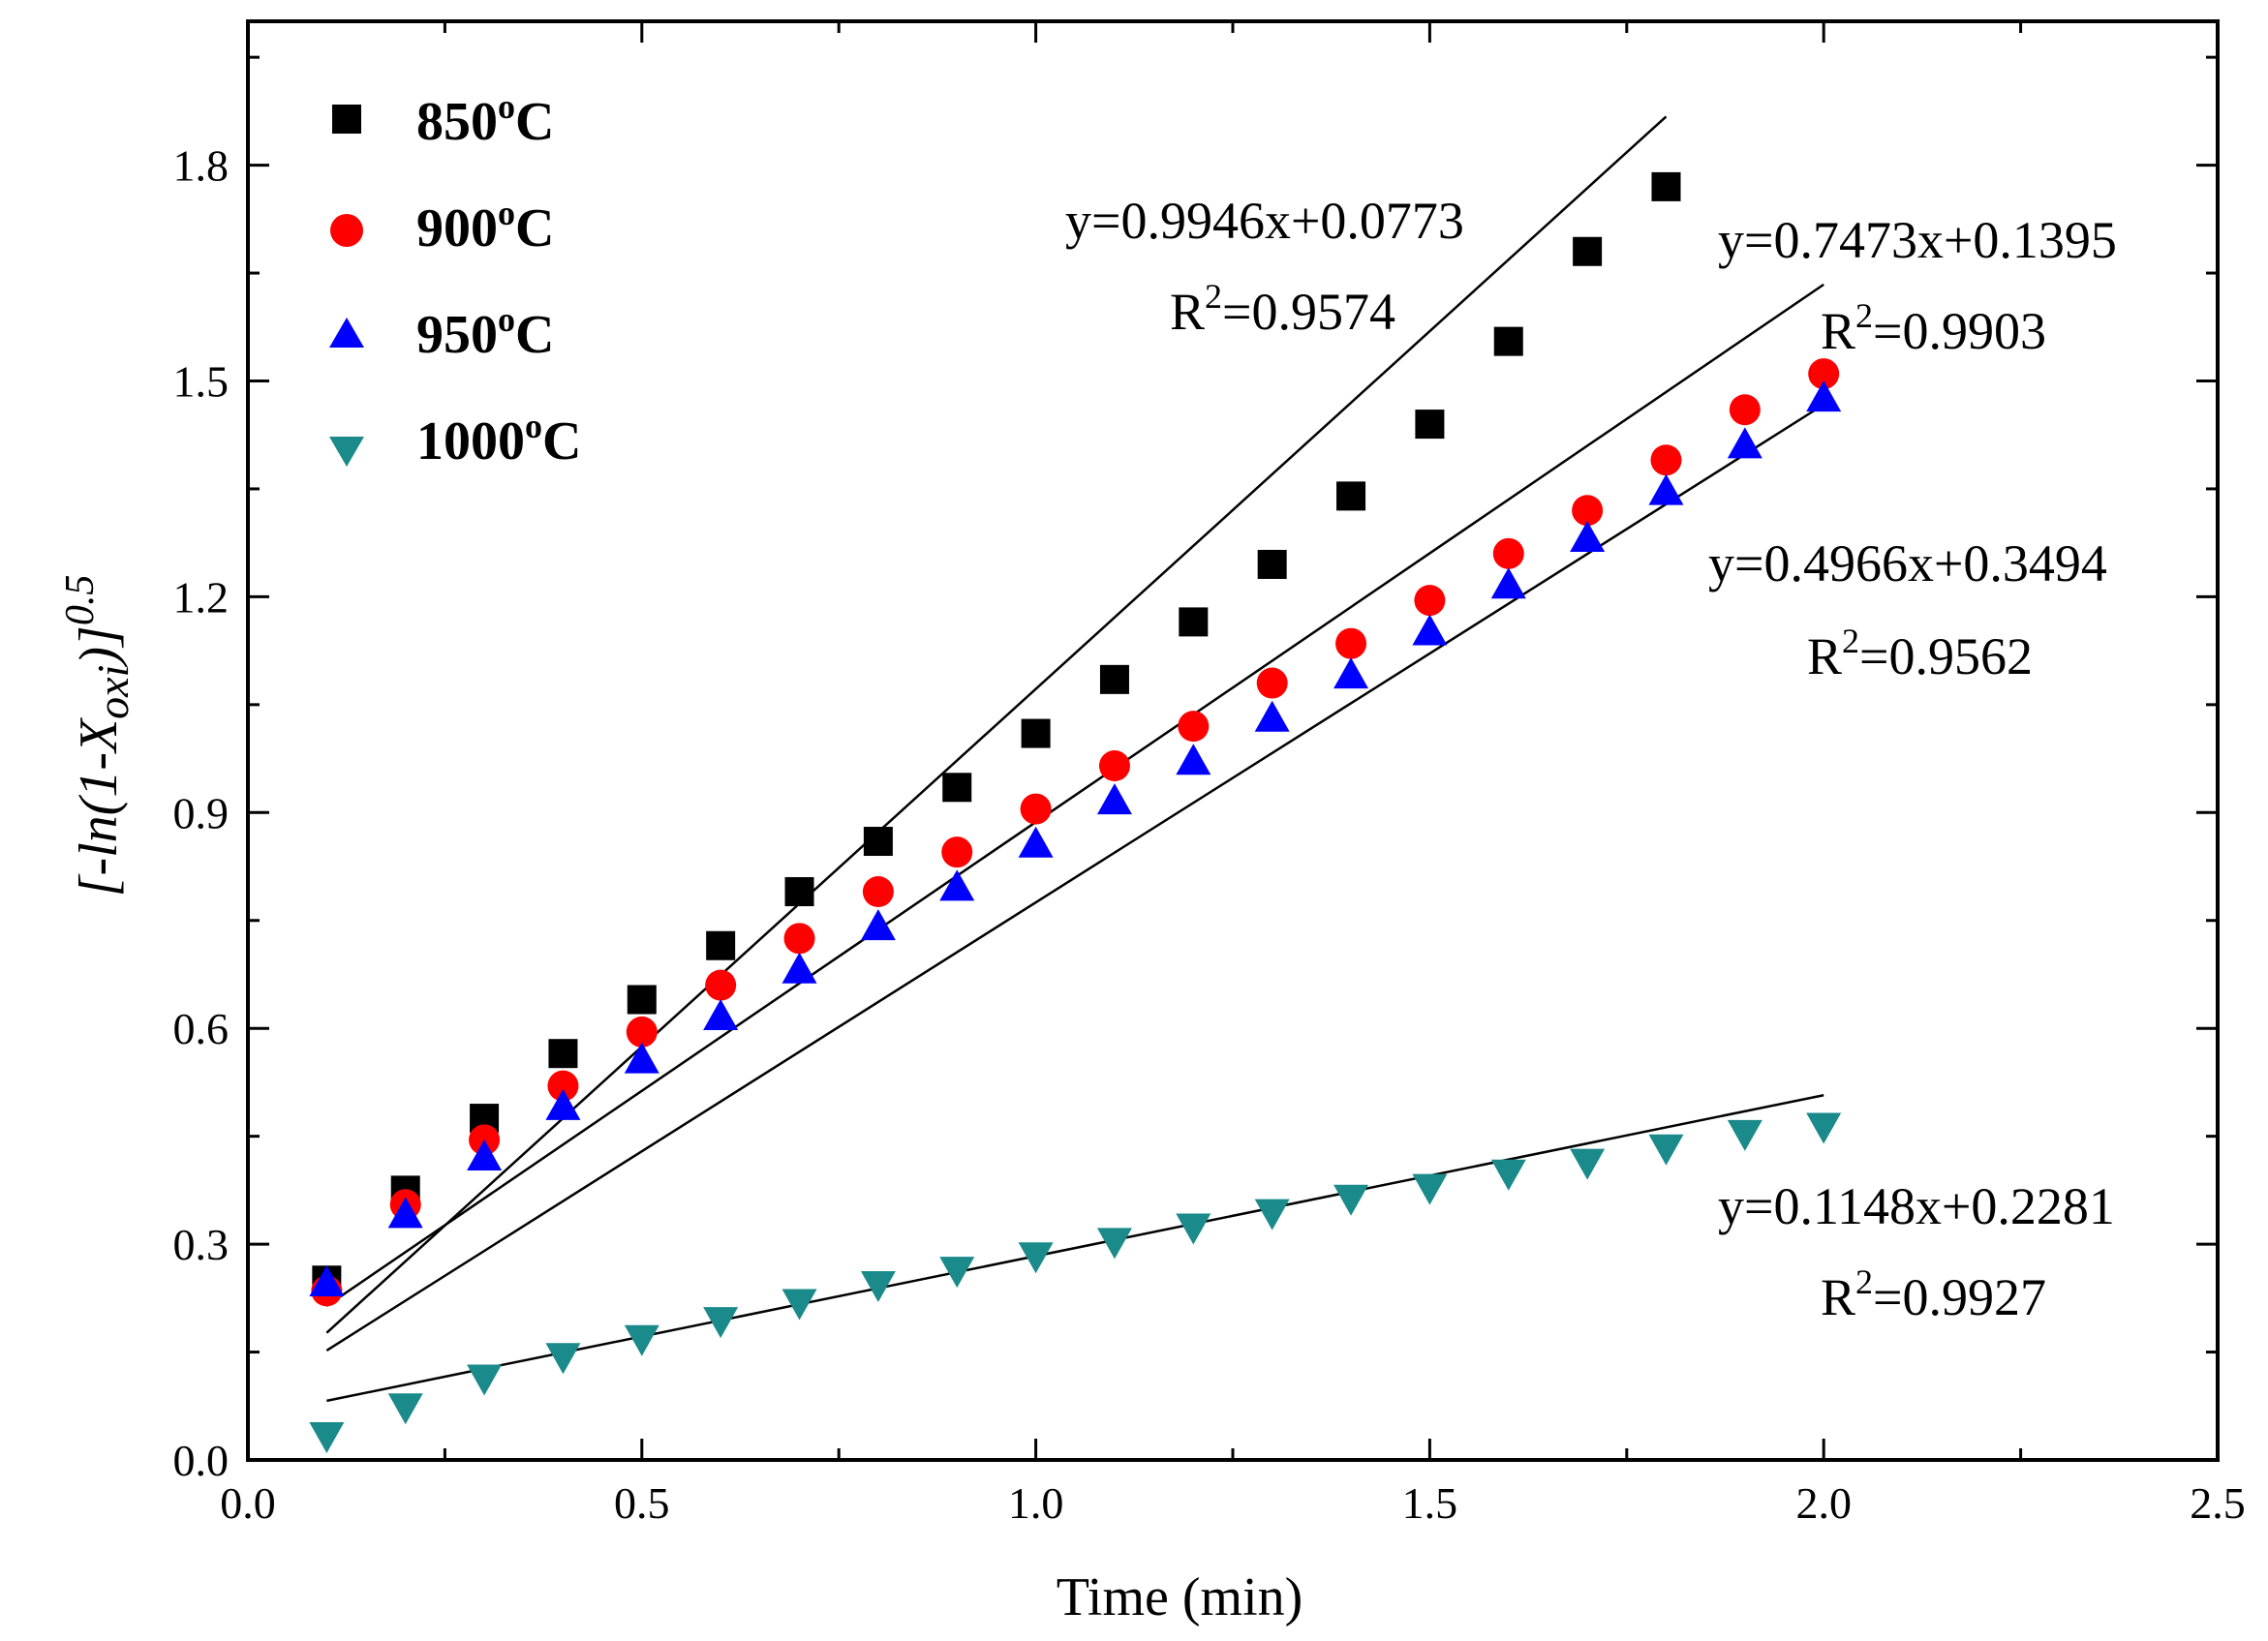 This screenshot has width=2268, height=1641. I want to click on annotation-850: y=0.9946x+0.0773 R2=0.9574, so click(1265, 266).